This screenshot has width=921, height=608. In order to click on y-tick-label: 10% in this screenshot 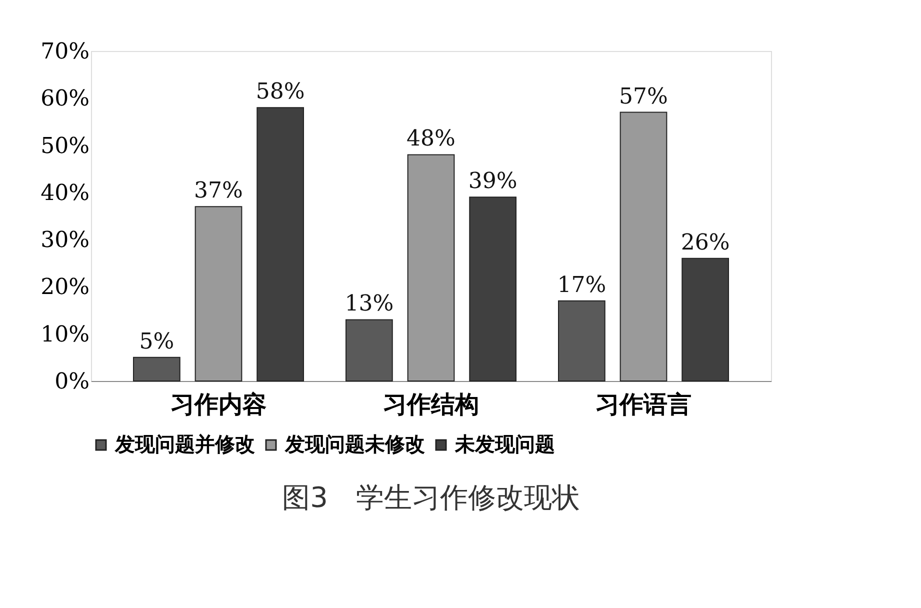, I will do `click(65, 335)`.